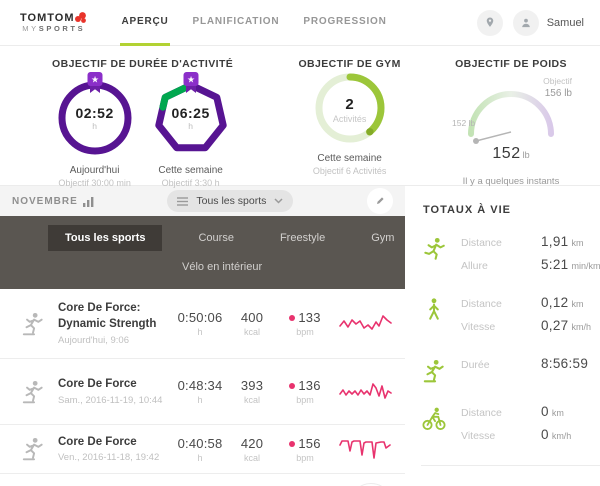 This screenshot has width=600, height=486. I want to click on gym-objective: Objectif 6 Activités, so click(349, 171).